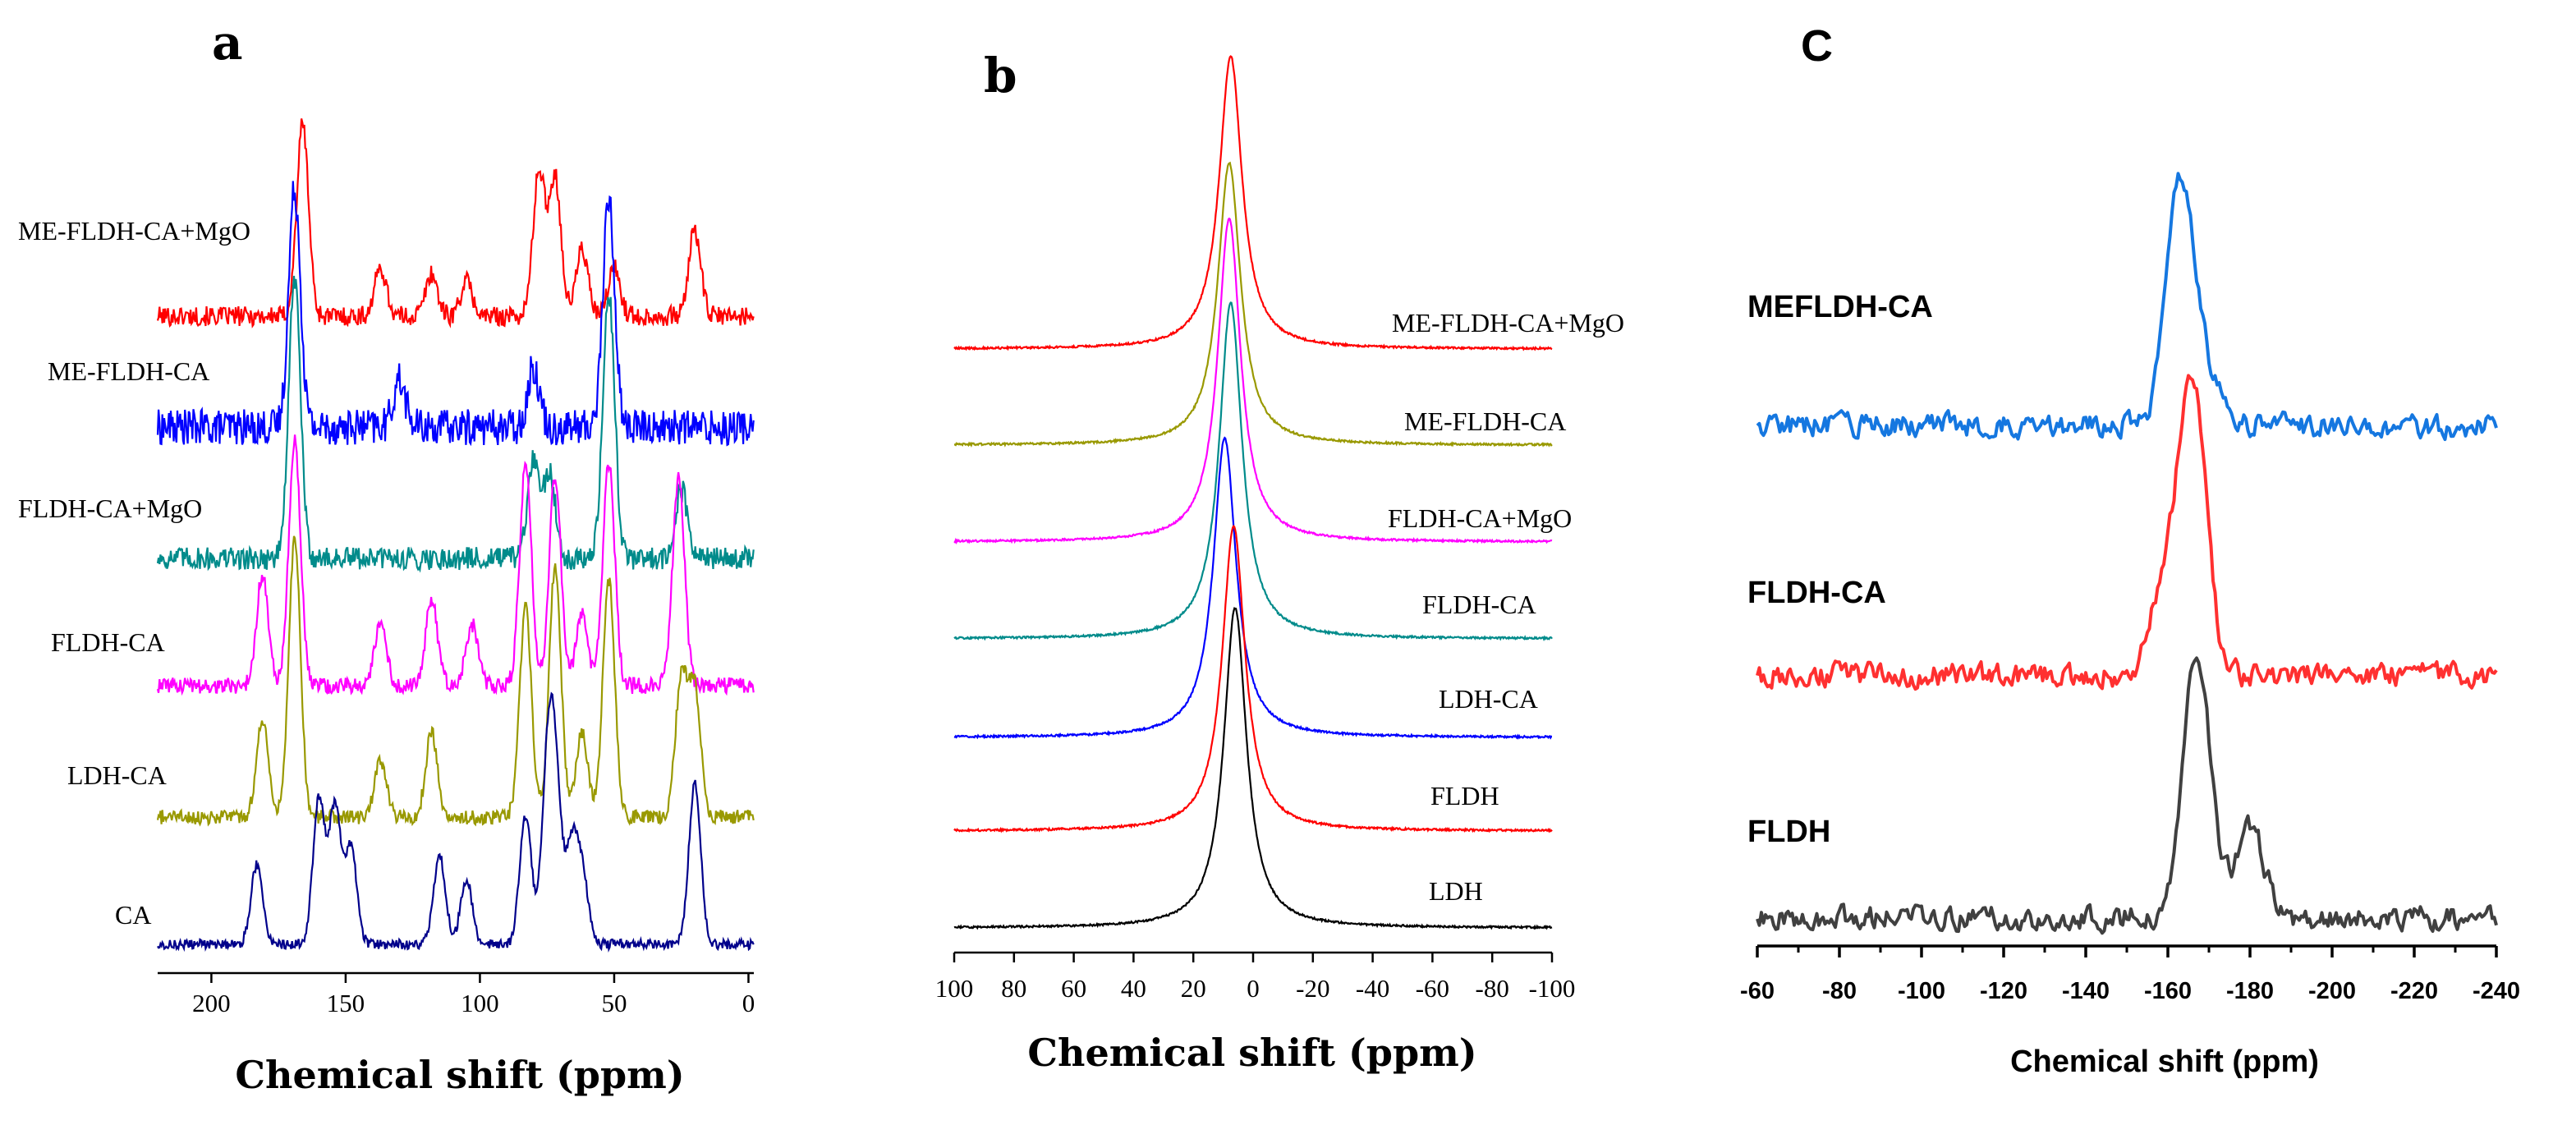  Describe the element at coordinates (1839, 991) in the screenshot. I see `panel-c-tick-label: -80` at that location.